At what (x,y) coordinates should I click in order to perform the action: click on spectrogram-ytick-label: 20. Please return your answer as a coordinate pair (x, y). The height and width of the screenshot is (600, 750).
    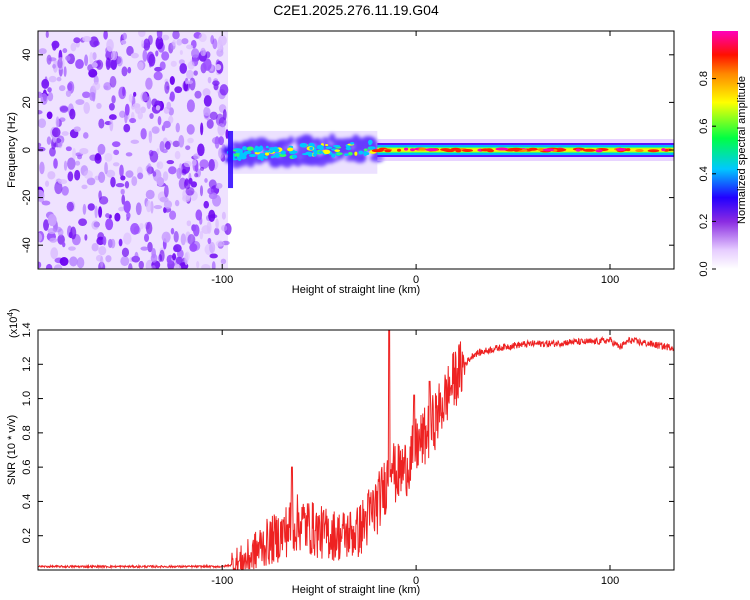
    Looking at the image, I should click on (27, 102).